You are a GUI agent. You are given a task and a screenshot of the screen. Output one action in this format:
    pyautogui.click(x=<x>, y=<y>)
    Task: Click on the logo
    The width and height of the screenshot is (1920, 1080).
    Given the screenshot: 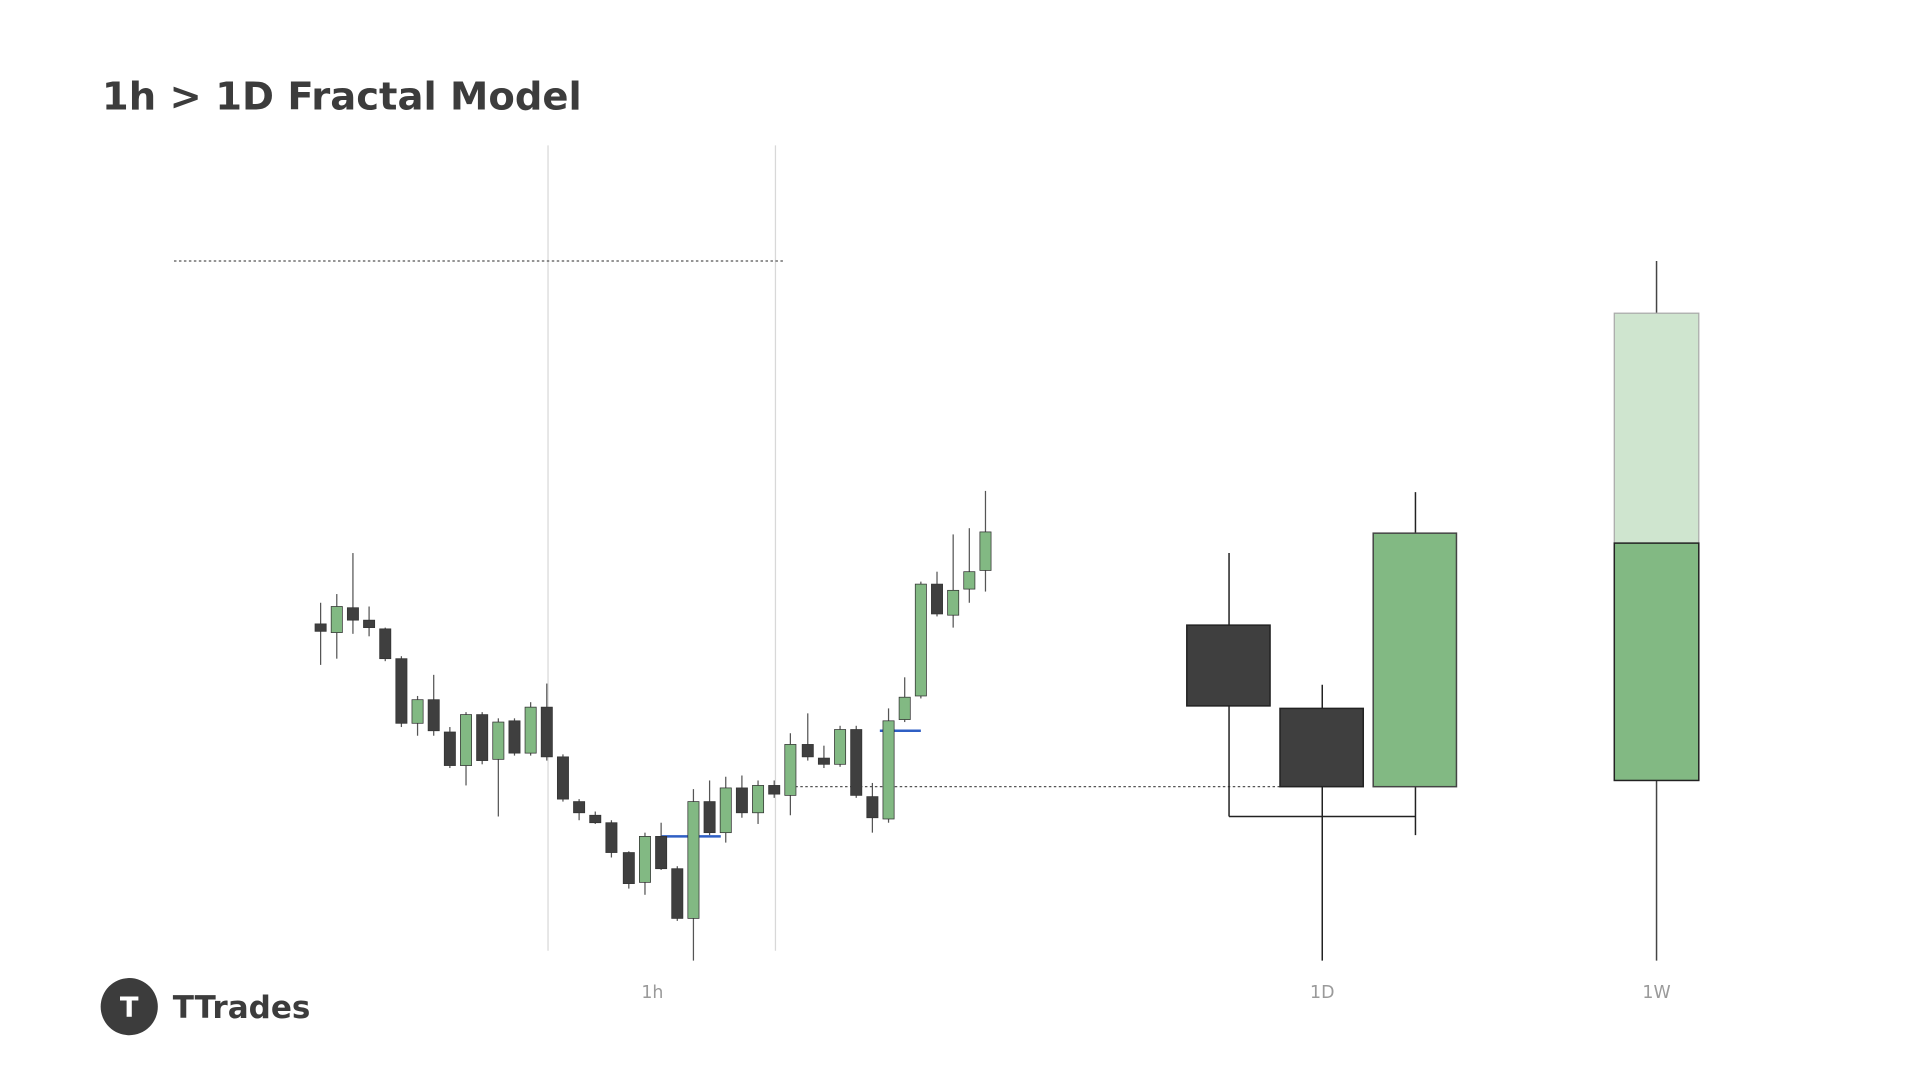 What is the action you would take?
    pyautogui.click(x=129, y=1007)
    